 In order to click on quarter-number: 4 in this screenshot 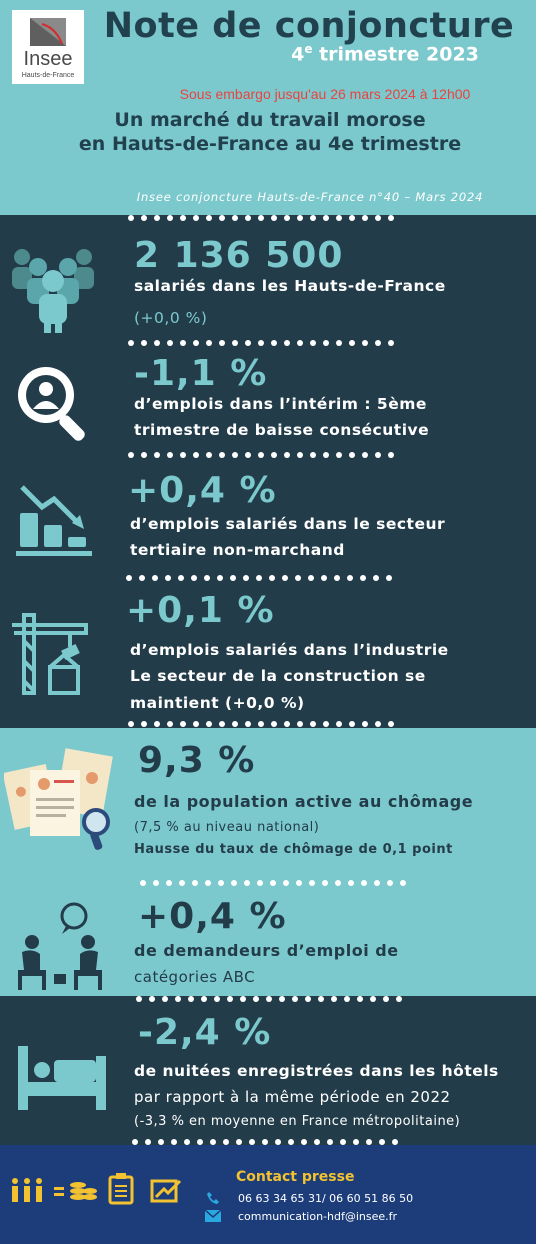, I will do `click(298, 54)`.